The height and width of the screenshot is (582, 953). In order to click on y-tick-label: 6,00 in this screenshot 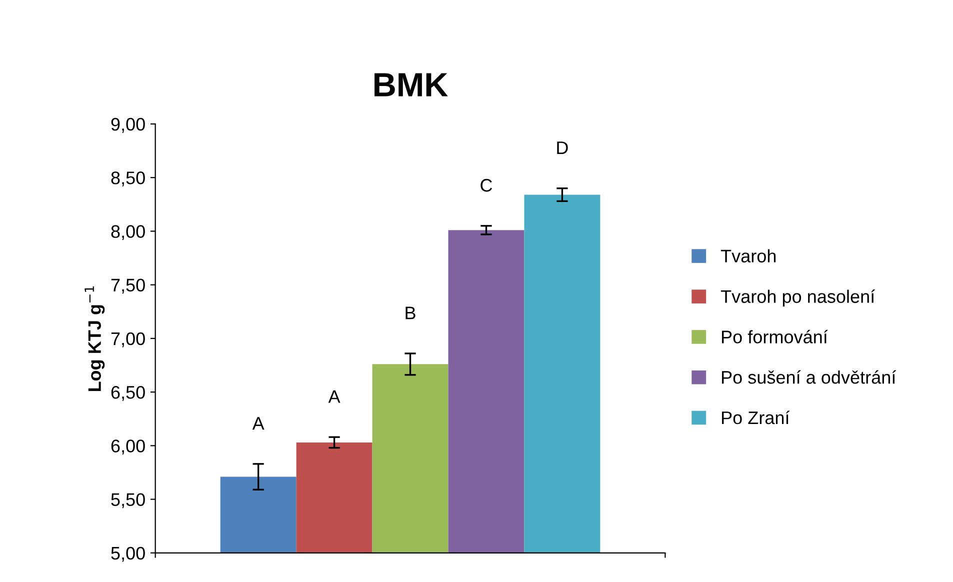, I will do `click(128, 447)`.